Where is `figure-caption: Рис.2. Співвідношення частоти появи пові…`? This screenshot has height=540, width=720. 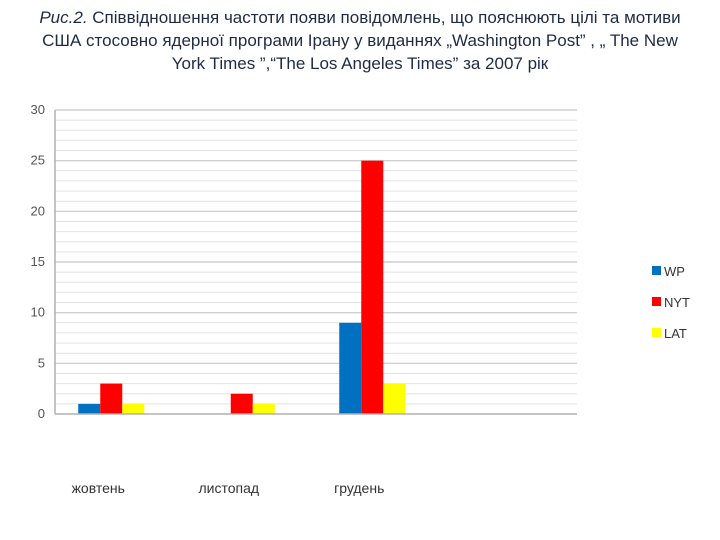 figure-caption: Рис.2. Співвідношення частоти появи пові… is located at coordinates (360, 40).